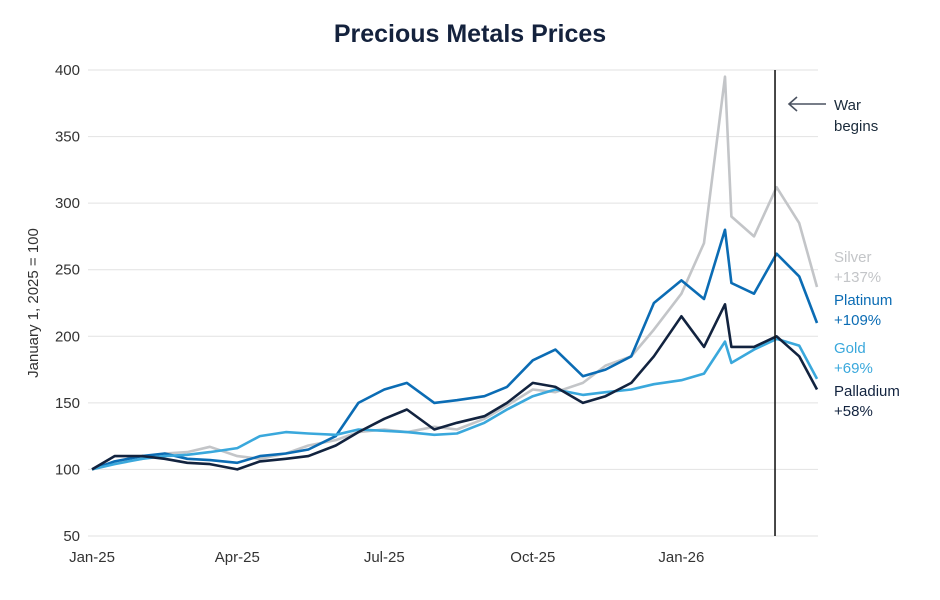 The width and height of the screenshot is (940, 600). Describe the element at coordinates (853, 411) in the screenshot. I see `legend-change-palladium: +58%` at that location.